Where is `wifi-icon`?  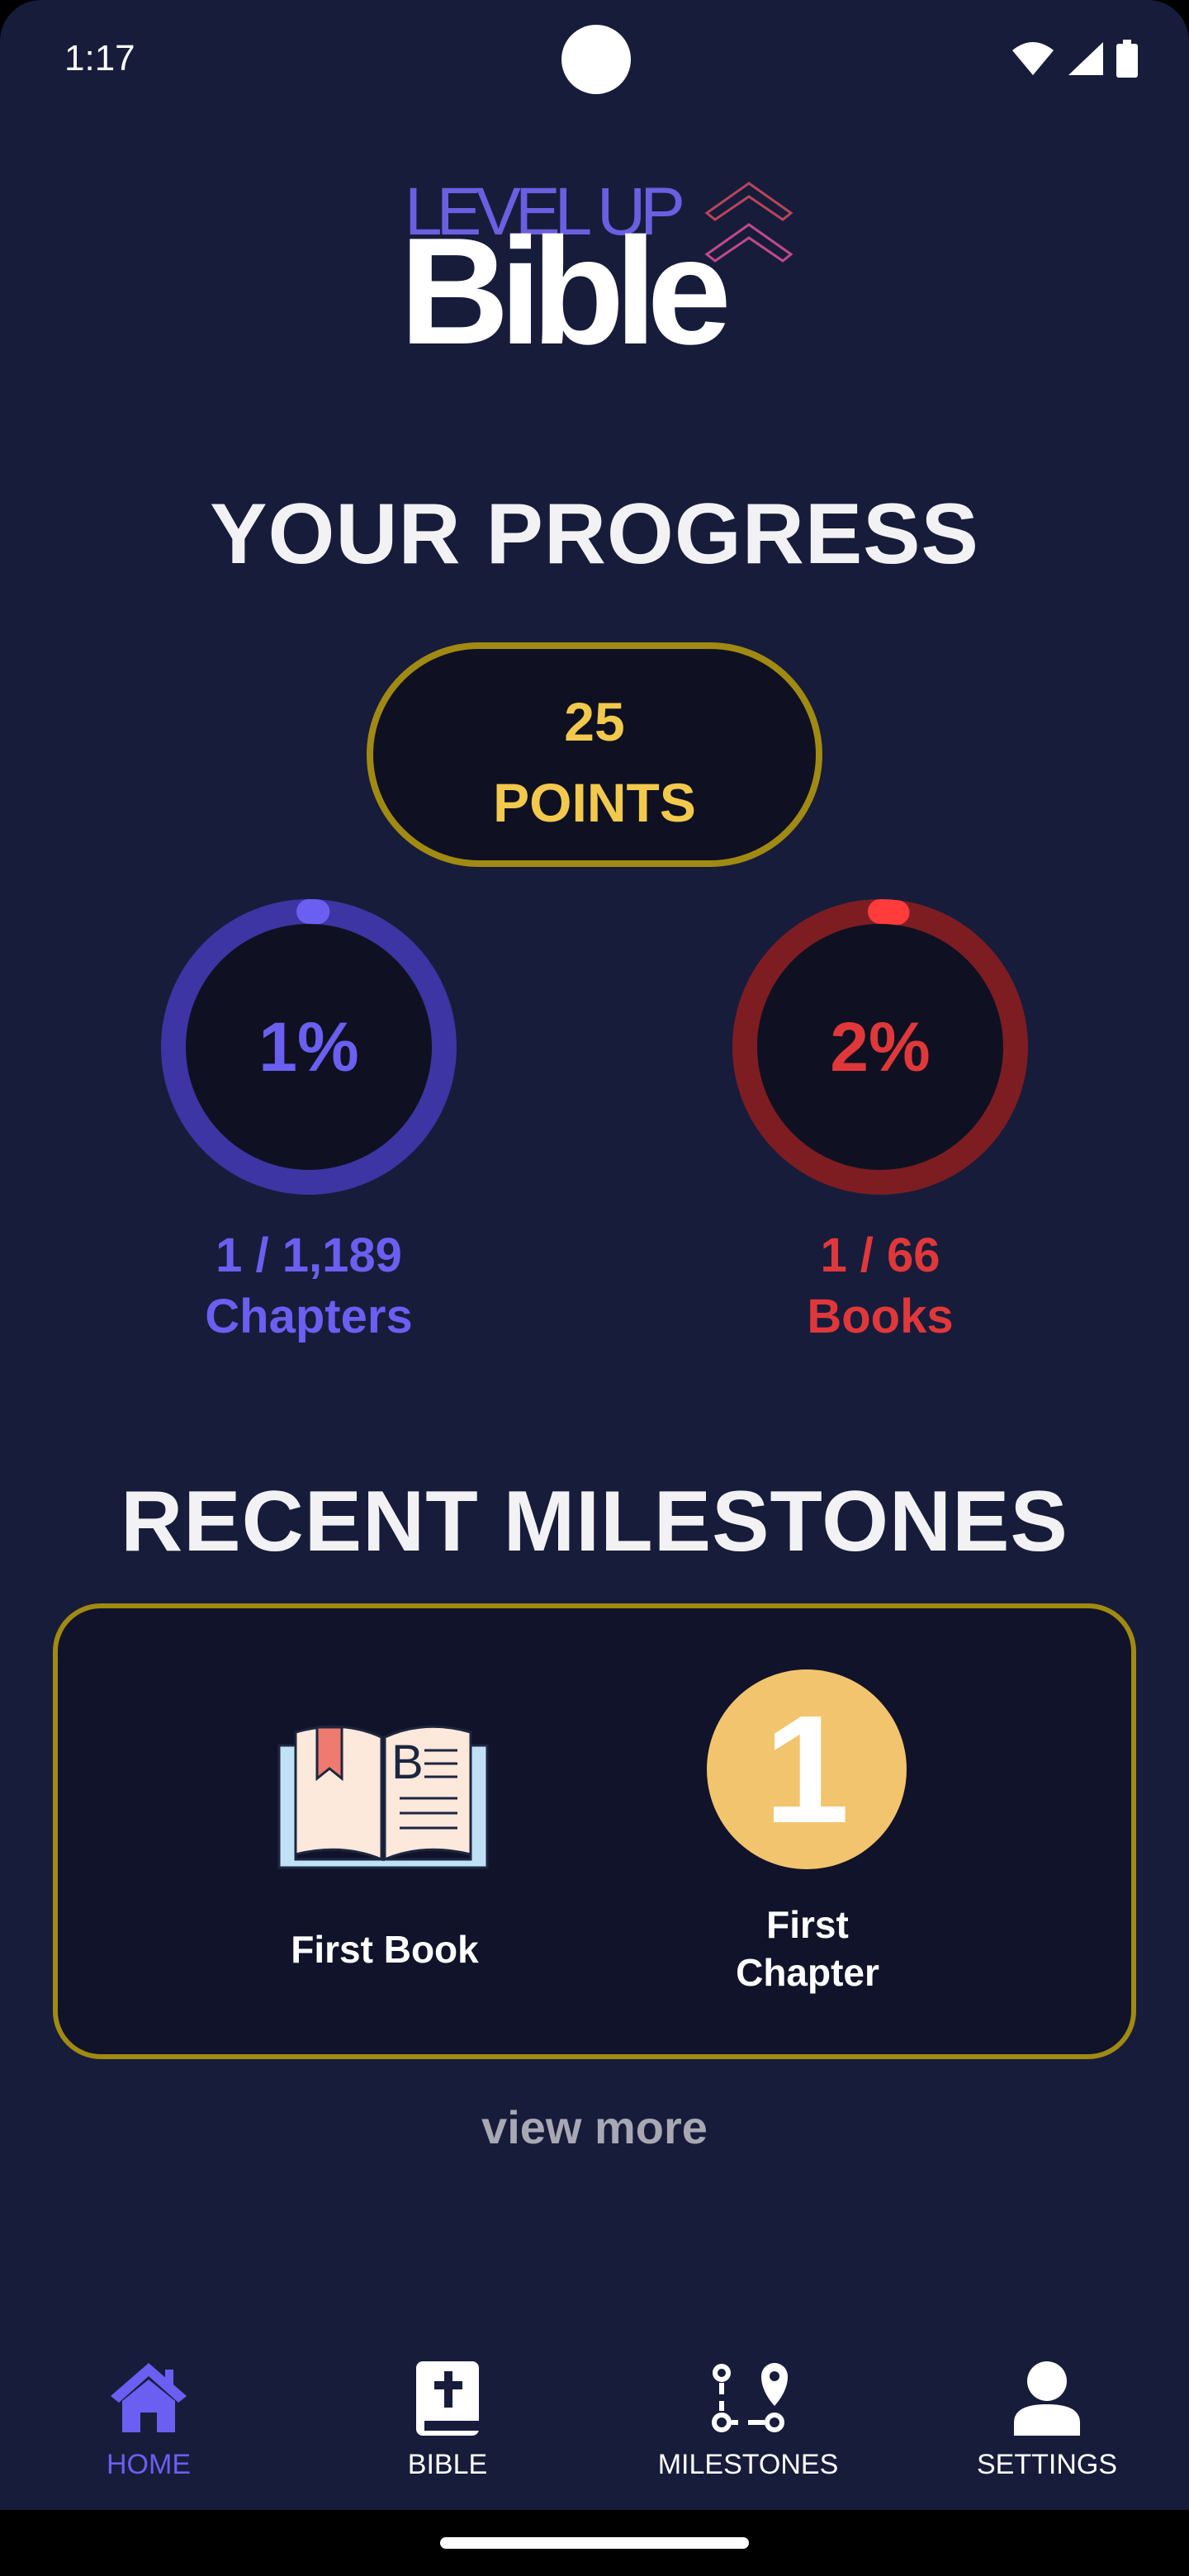
wifi-icon is located at coordinates (1033, 58).